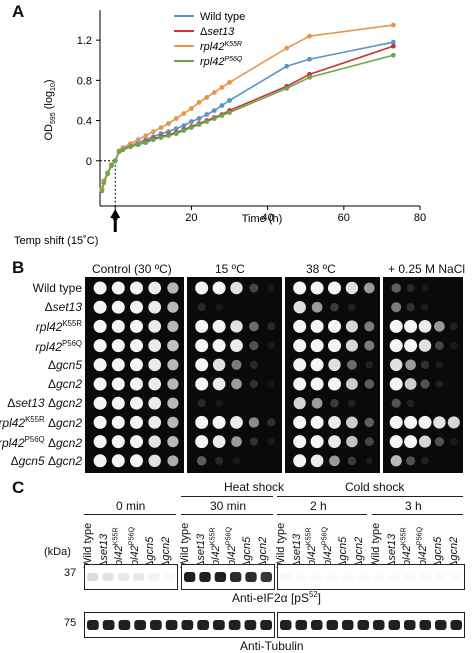 This screenshot has height=653, width=475. What do you see at coordinates (344, 218) in the screenshot?
I see `x-tick-label: 60` at bounding box center [344, 218].